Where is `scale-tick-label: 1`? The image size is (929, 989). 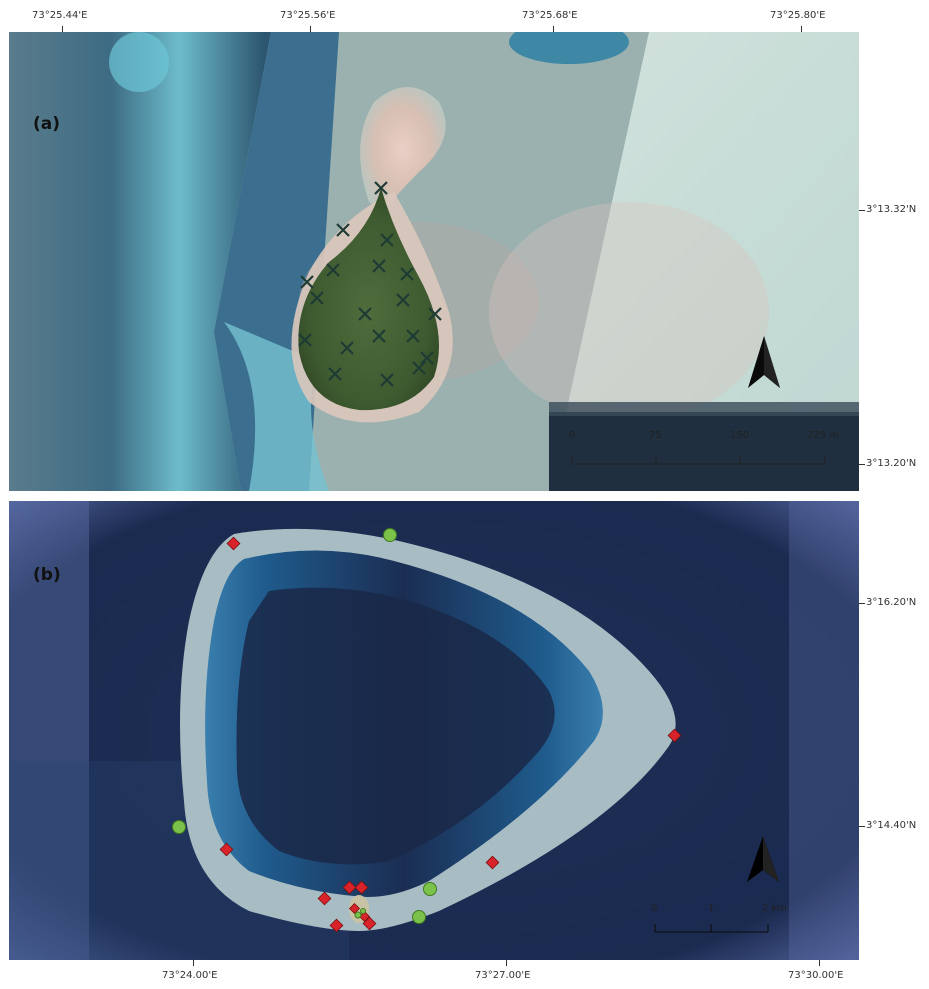 scale-tick-label: 1 is located at coordinates (711, 908).